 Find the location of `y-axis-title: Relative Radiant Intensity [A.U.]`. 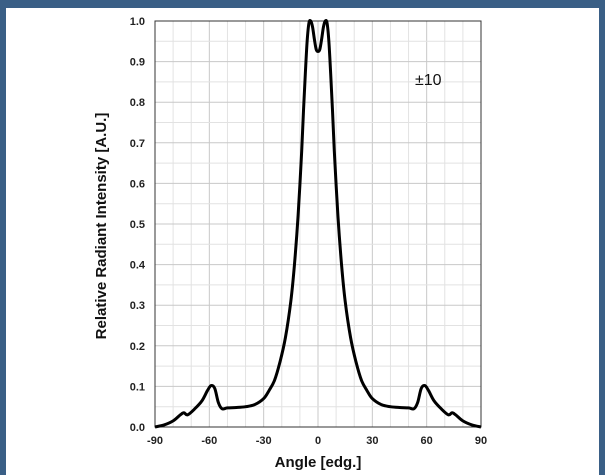

y-axis-title: Relative Radiant Intensity [A.U.] is located at coordinates (101, 226).